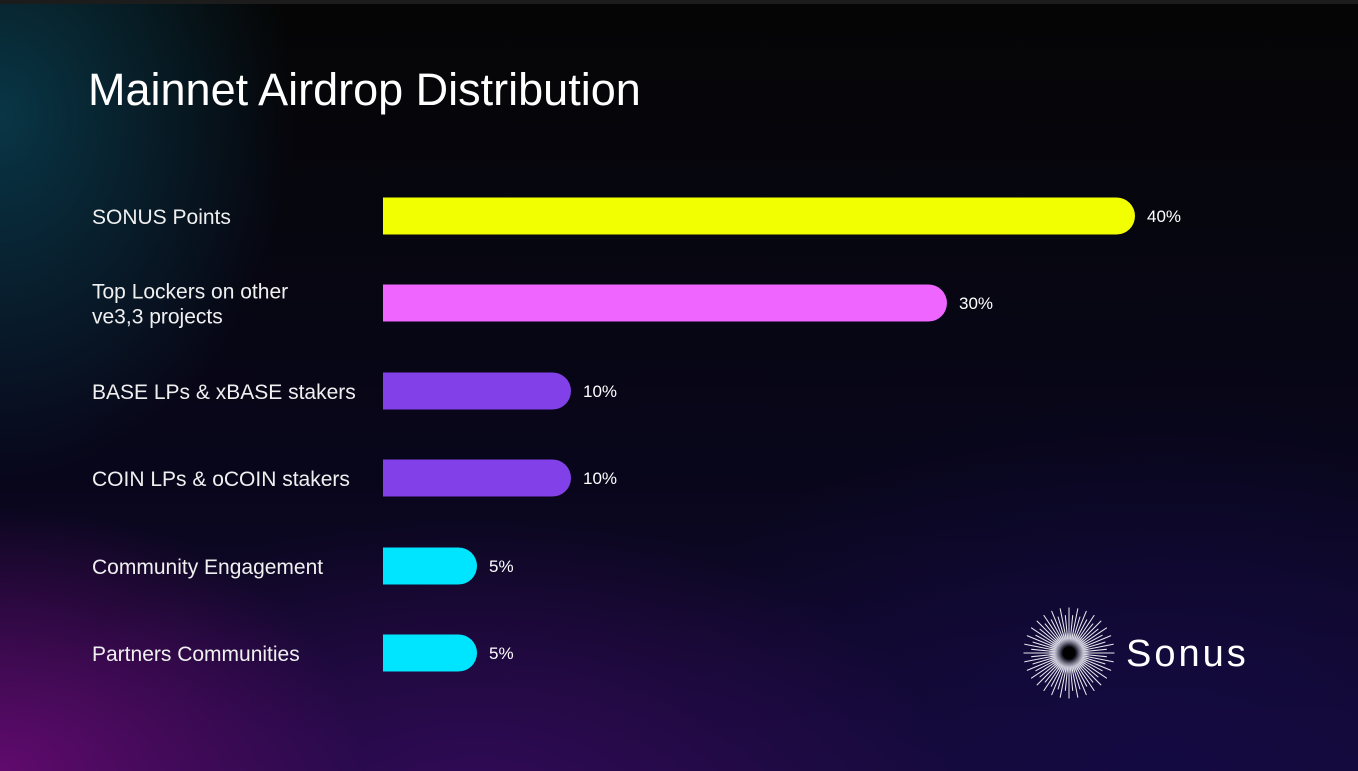 The image size is (1358, 771). What do you see at coordinates (224, 392) in the screenshot?
I see `category-label: BASE LPs & xBASE stakers` at bounding box center [224, 392].